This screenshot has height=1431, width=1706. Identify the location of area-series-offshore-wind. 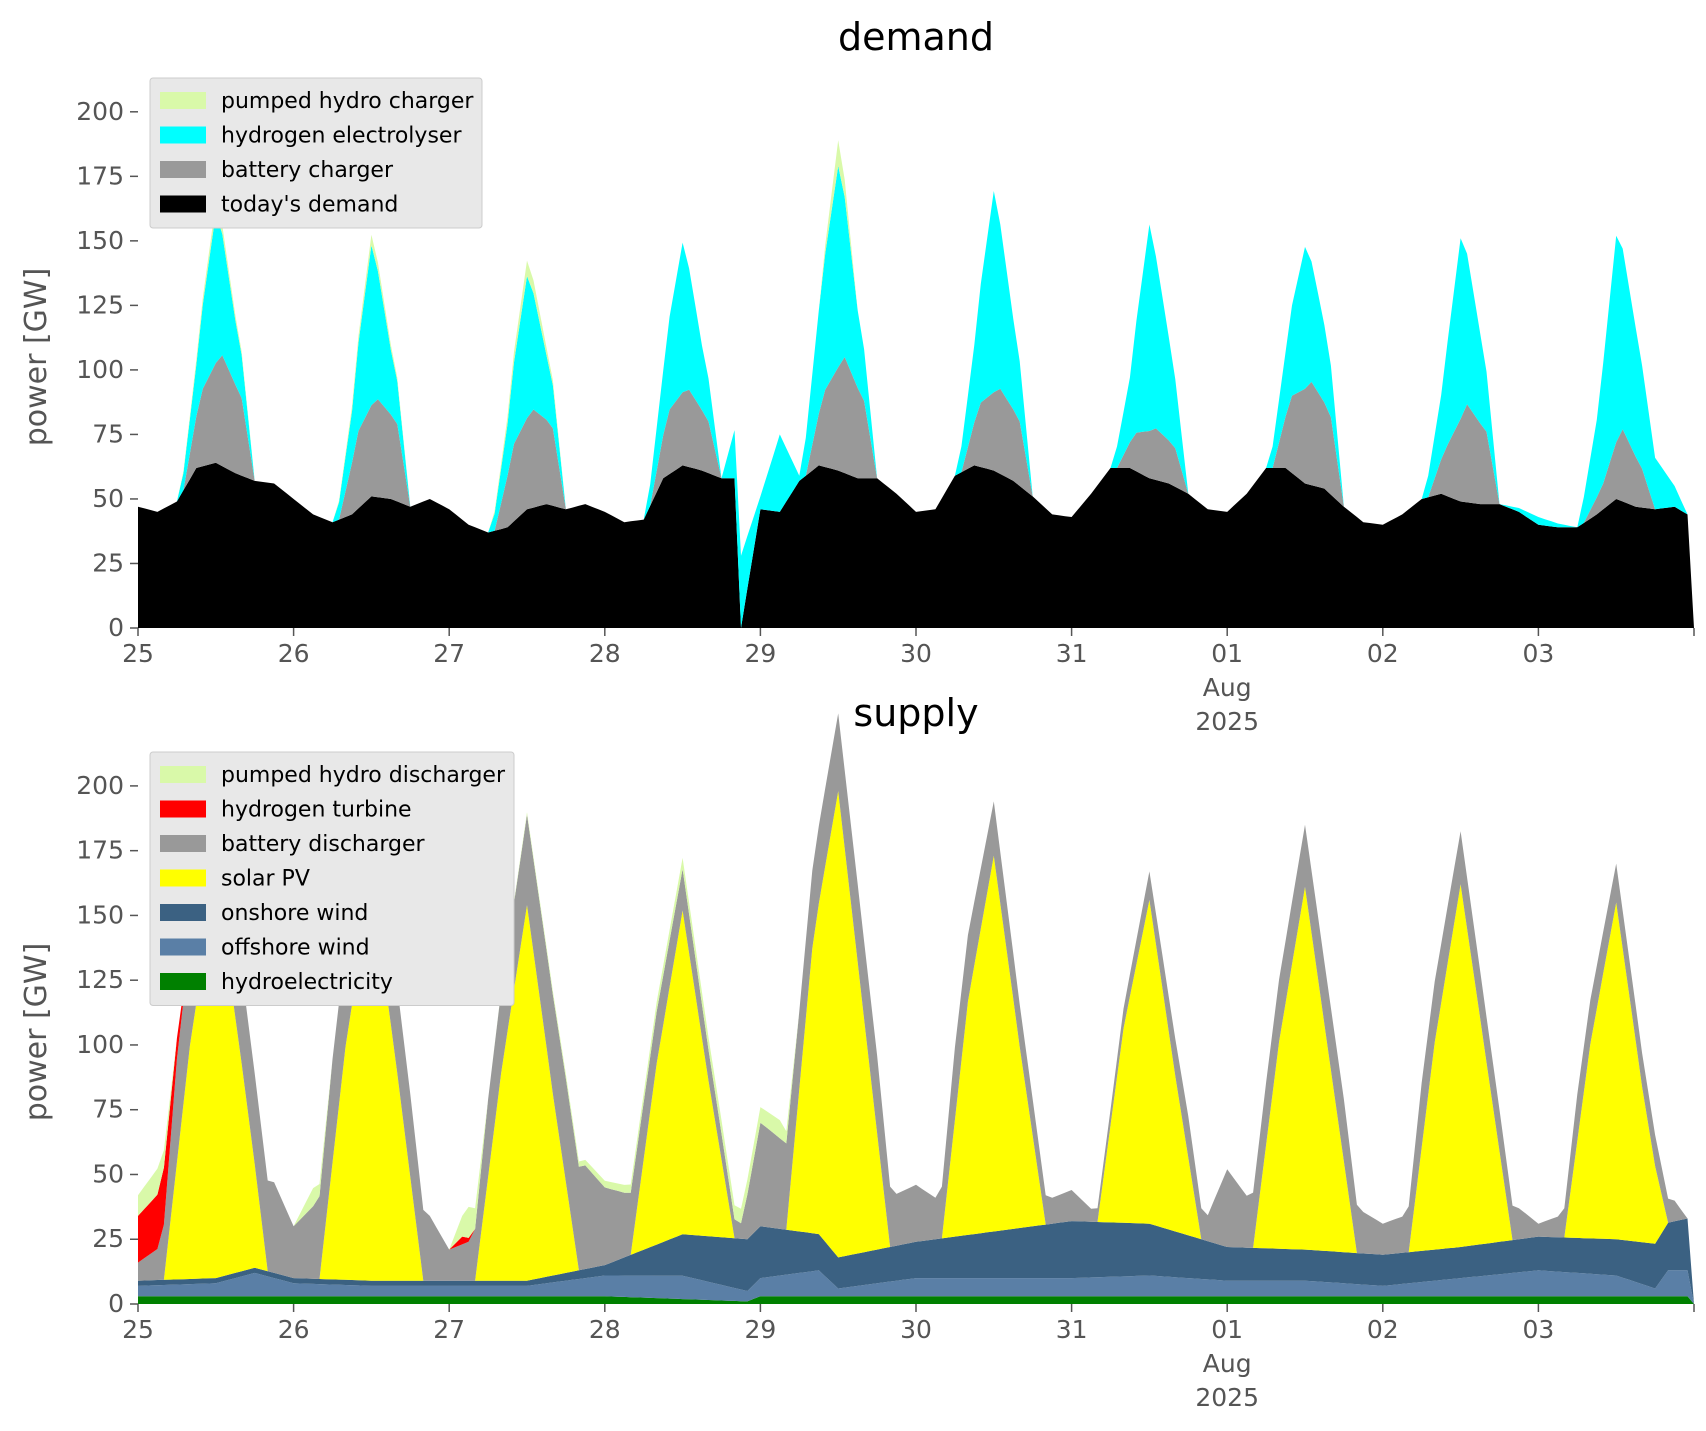
(916, 1287).